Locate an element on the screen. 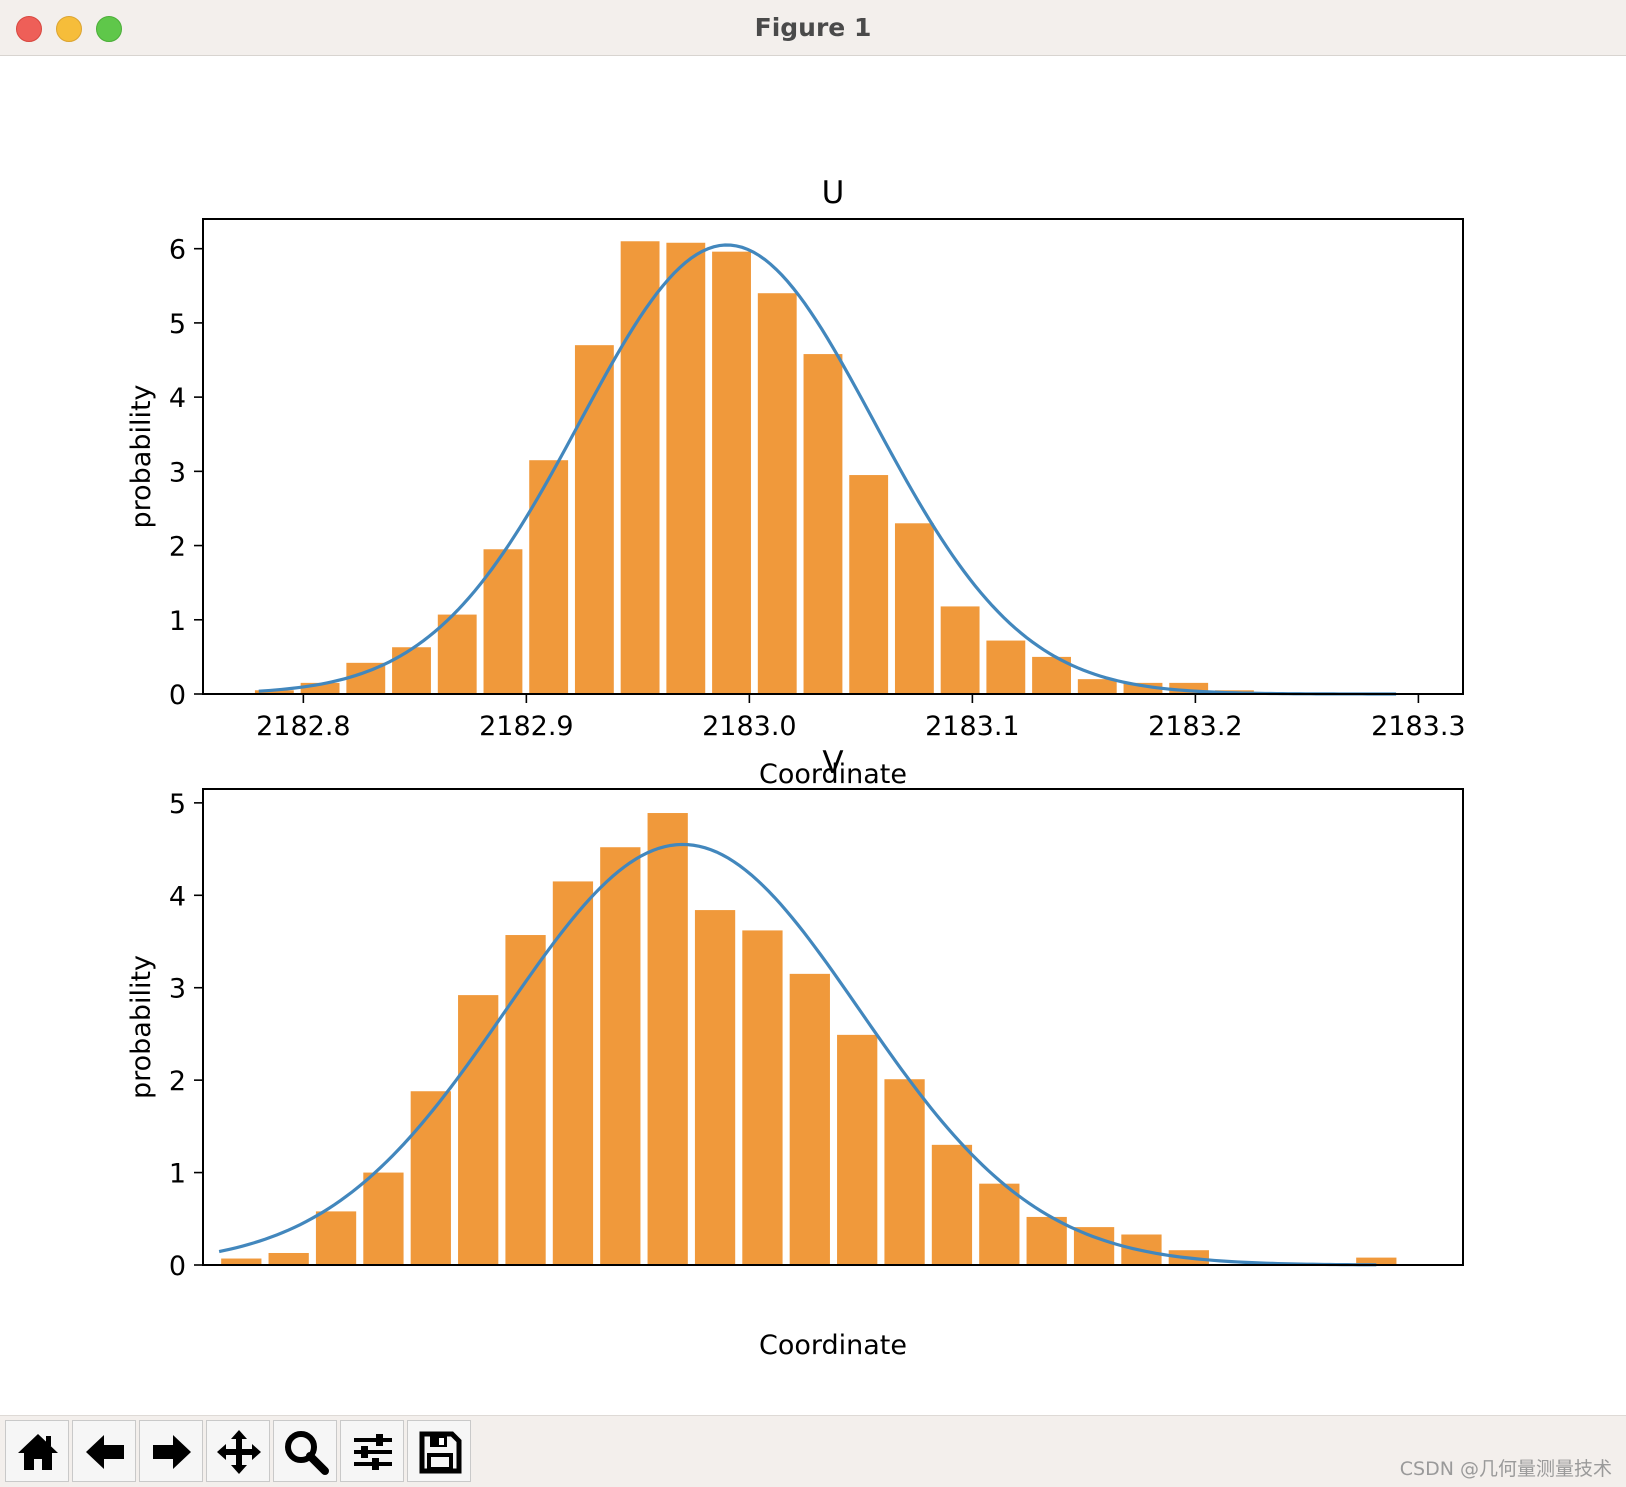 This screenshot has height=1487, width=1626. home-icon is located at coordinates (38, 1452).